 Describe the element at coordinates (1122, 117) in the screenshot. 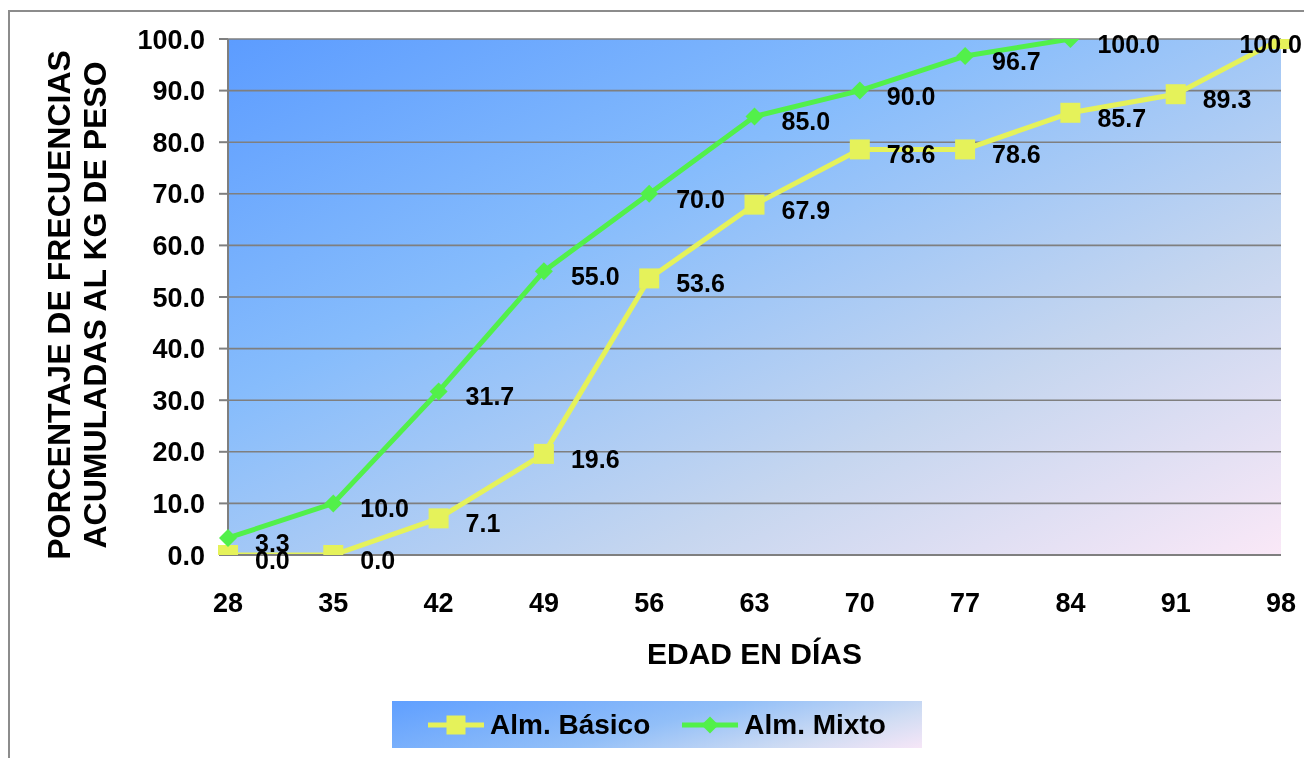

I see `data-label: 85.7` at that location.